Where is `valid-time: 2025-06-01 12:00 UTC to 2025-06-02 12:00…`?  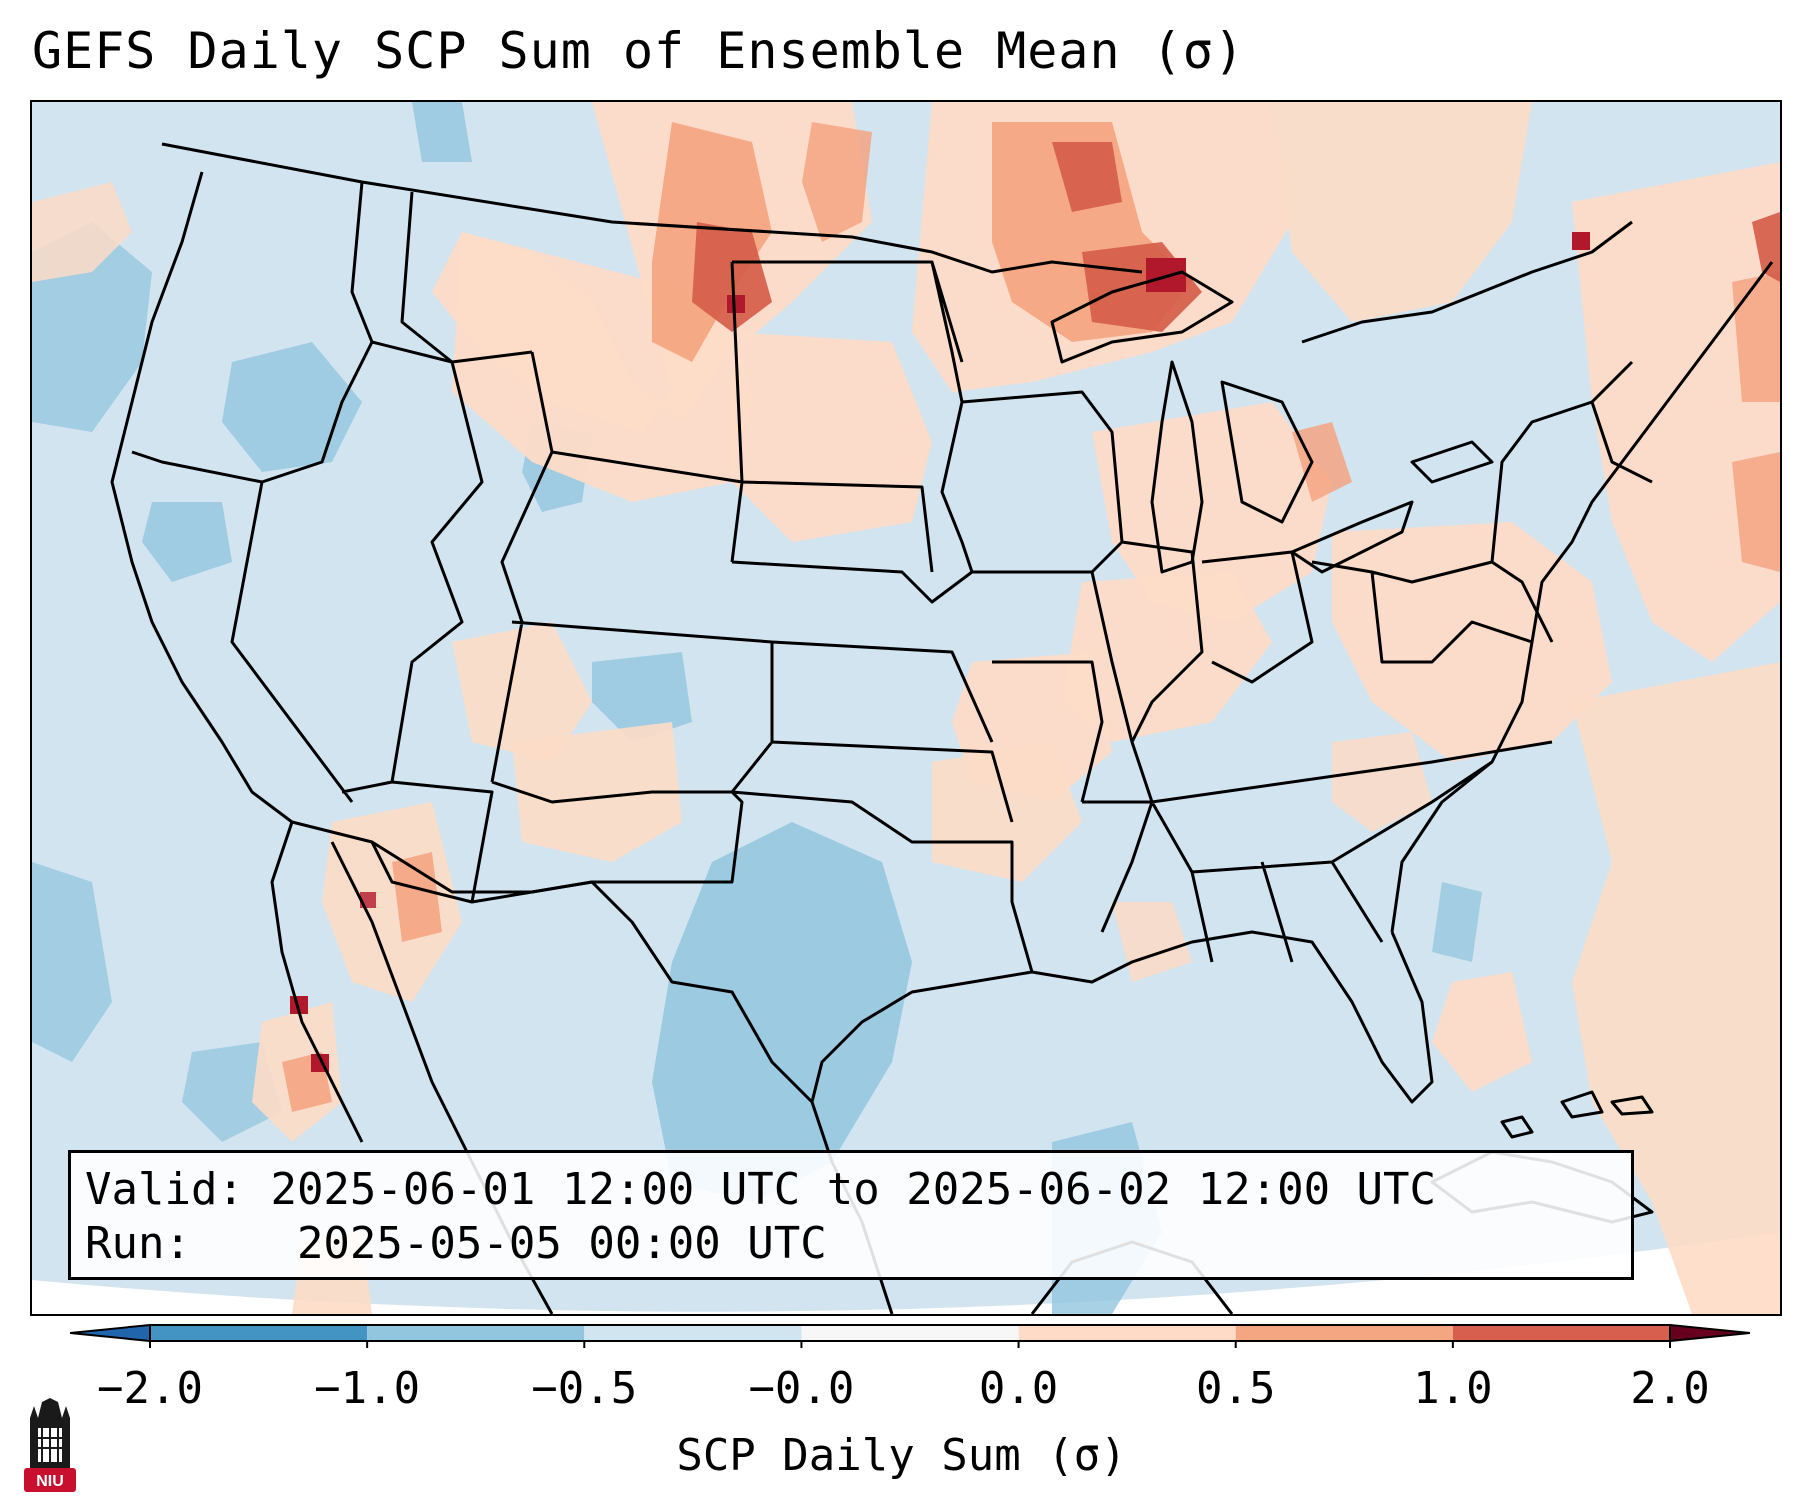 valid-time: 2025-06-01 12:00 UTC to 2025-06-02 12:00… is located at coordinates (853, 1189).